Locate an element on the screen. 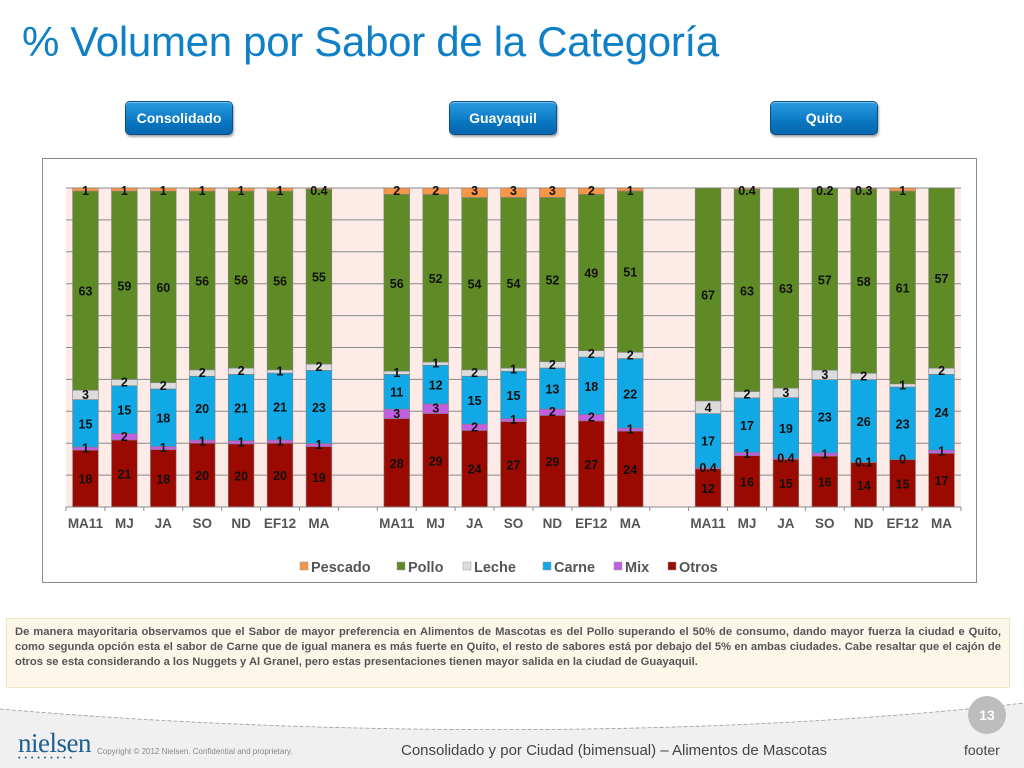 This screenshot has width=1024, height=768. data-label: 0.2 is located at coordinates (824, 191).